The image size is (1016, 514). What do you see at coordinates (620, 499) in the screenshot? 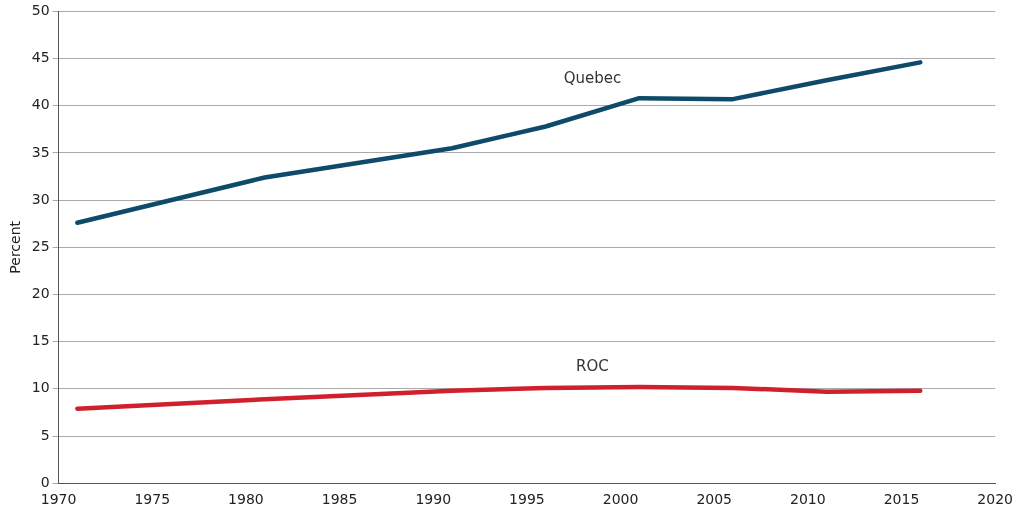
I see `x-tick-label: 2000` at bounding box center [620, 499].